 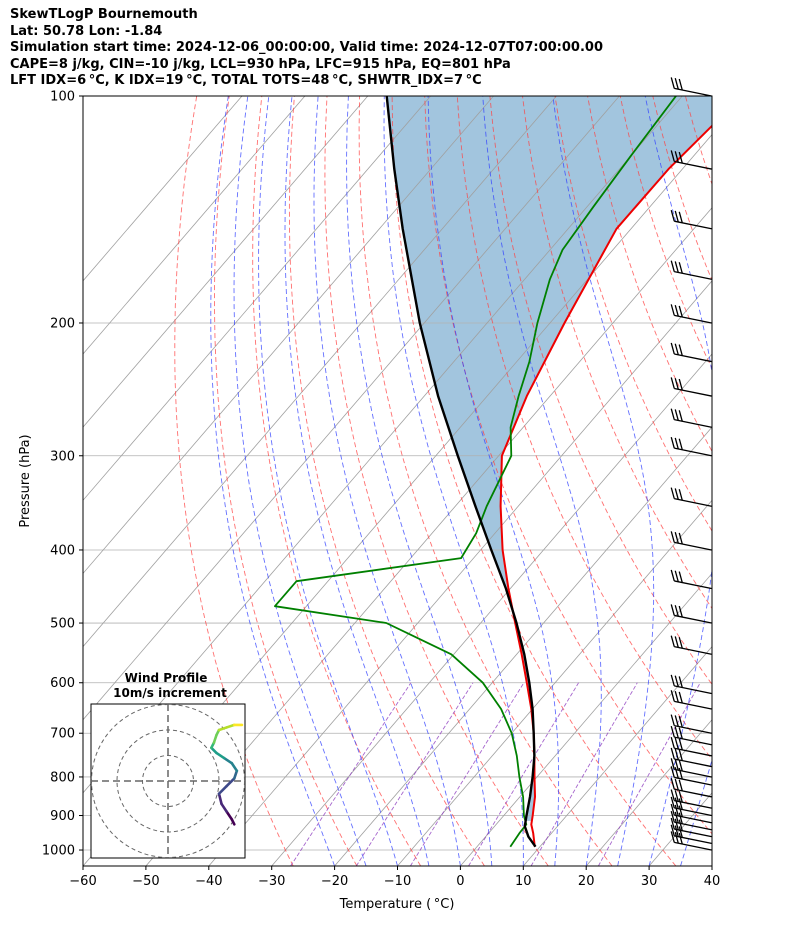 I want to click on mixing-ratio-line, so click(x=649, y=774).